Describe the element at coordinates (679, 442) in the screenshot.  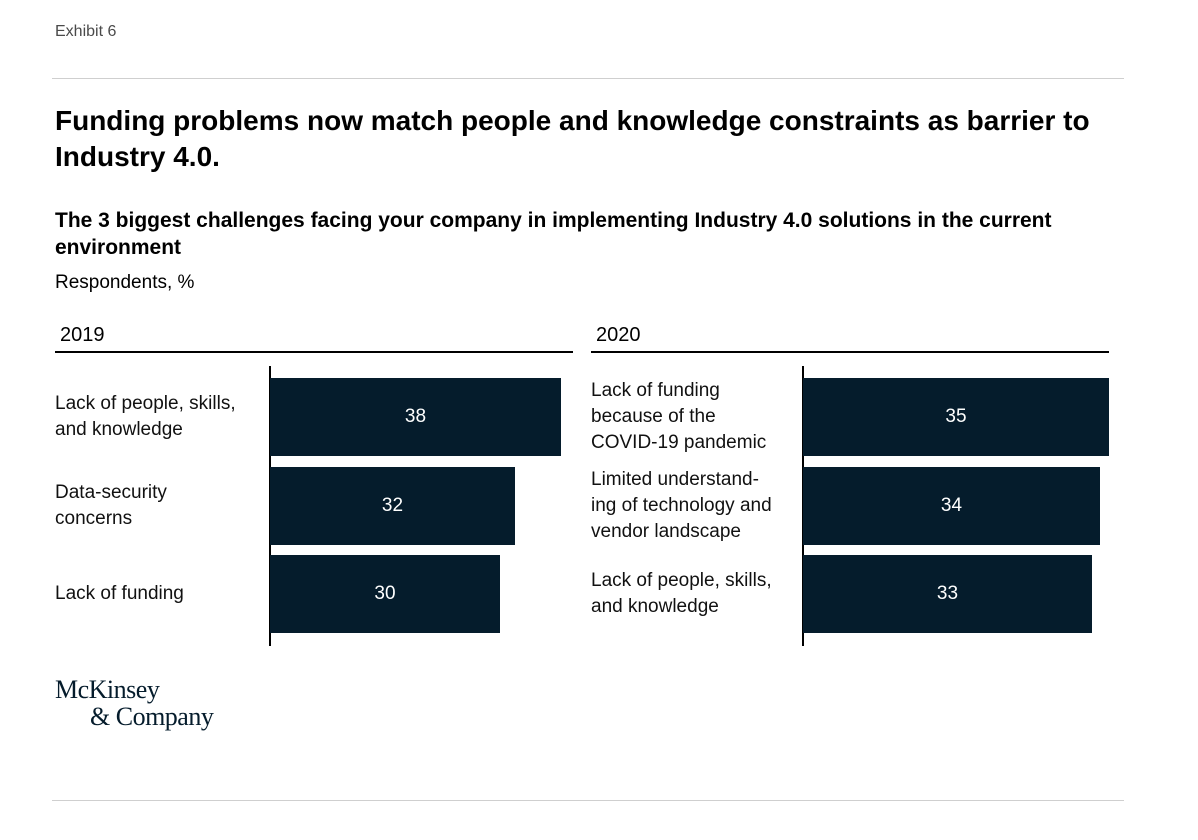
I see `category-label-line: COVID-19 pandemic` at that location.